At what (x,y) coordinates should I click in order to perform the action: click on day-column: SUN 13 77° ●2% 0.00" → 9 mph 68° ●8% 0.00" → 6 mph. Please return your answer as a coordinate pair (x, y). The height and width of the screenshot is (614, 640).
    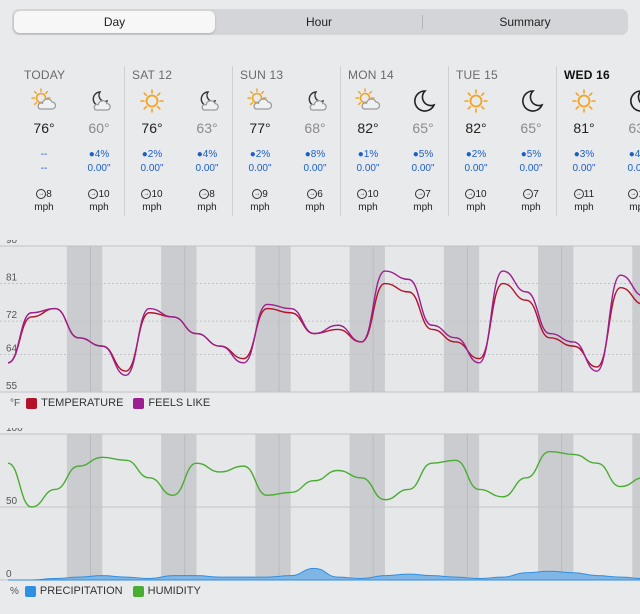
    Looking at the image, I should click on (289, 140).